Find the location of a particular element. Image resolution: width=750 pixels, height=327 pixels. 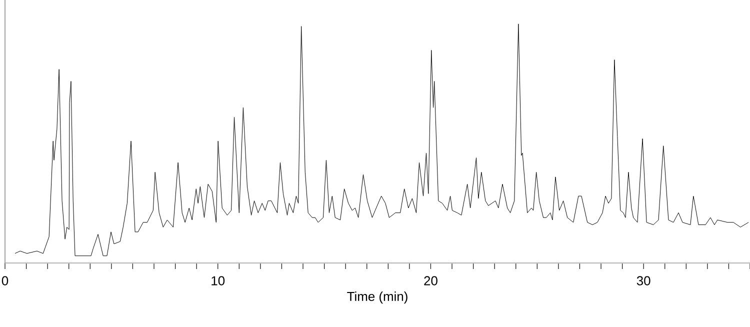

x-tick-label: 10 is located at coordinates (218, 281).